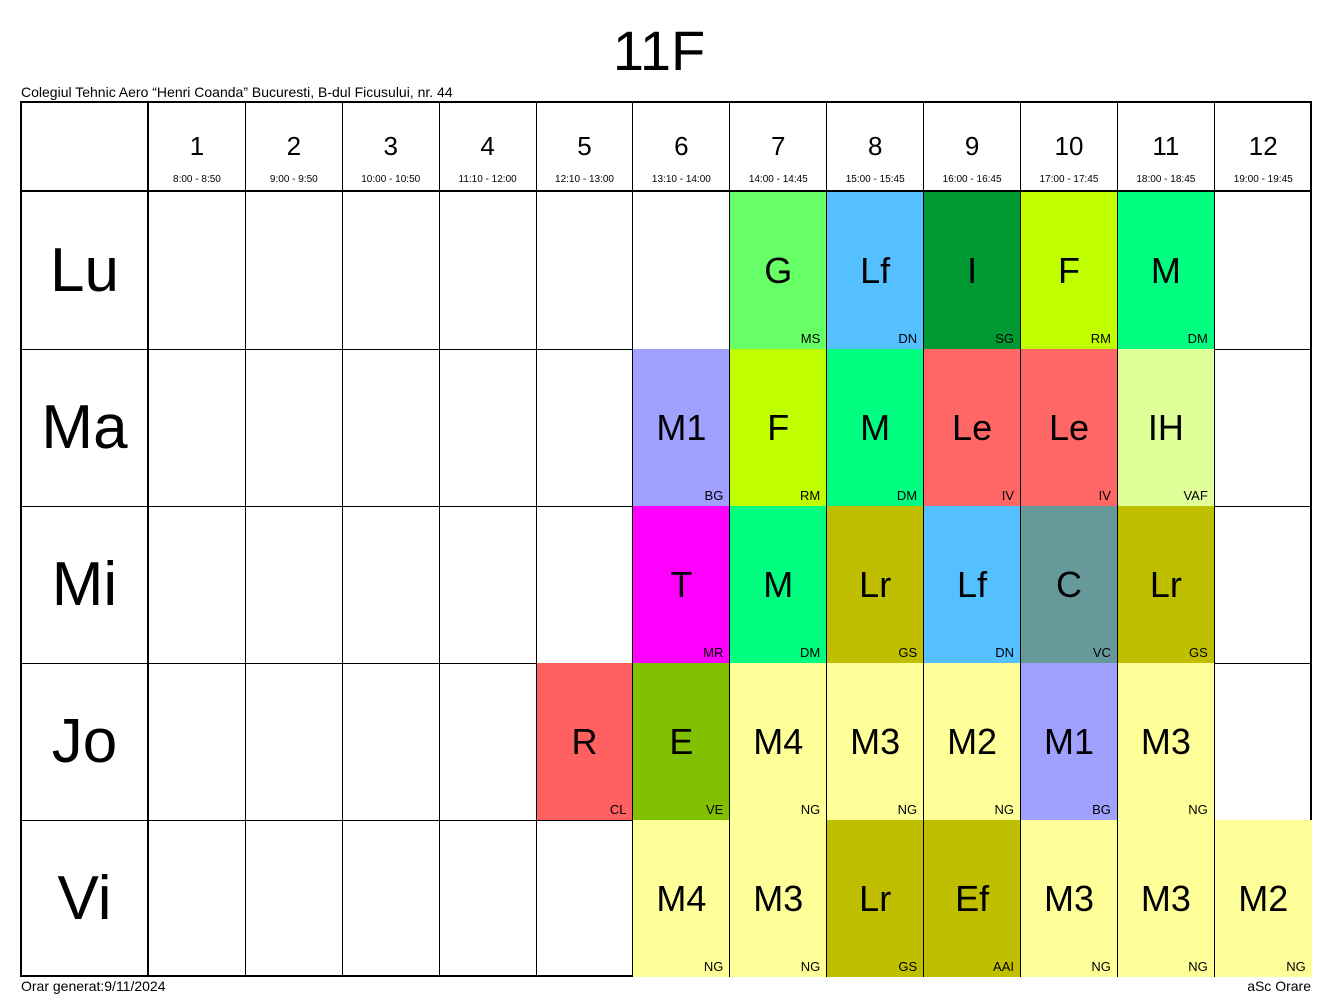 The image size is (1332, 1000). I want to click on teacher-initials: SG, so click(1005, 338).